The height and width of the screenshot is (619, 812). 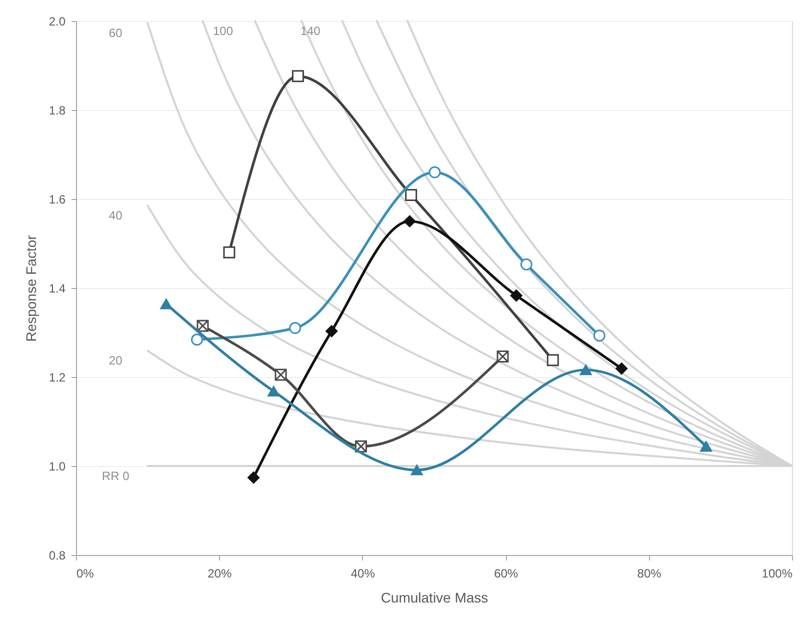 What do you see at coordinates (115, 361) in the screenshot?
I see `text: 20` at bounding box center [115, 361].